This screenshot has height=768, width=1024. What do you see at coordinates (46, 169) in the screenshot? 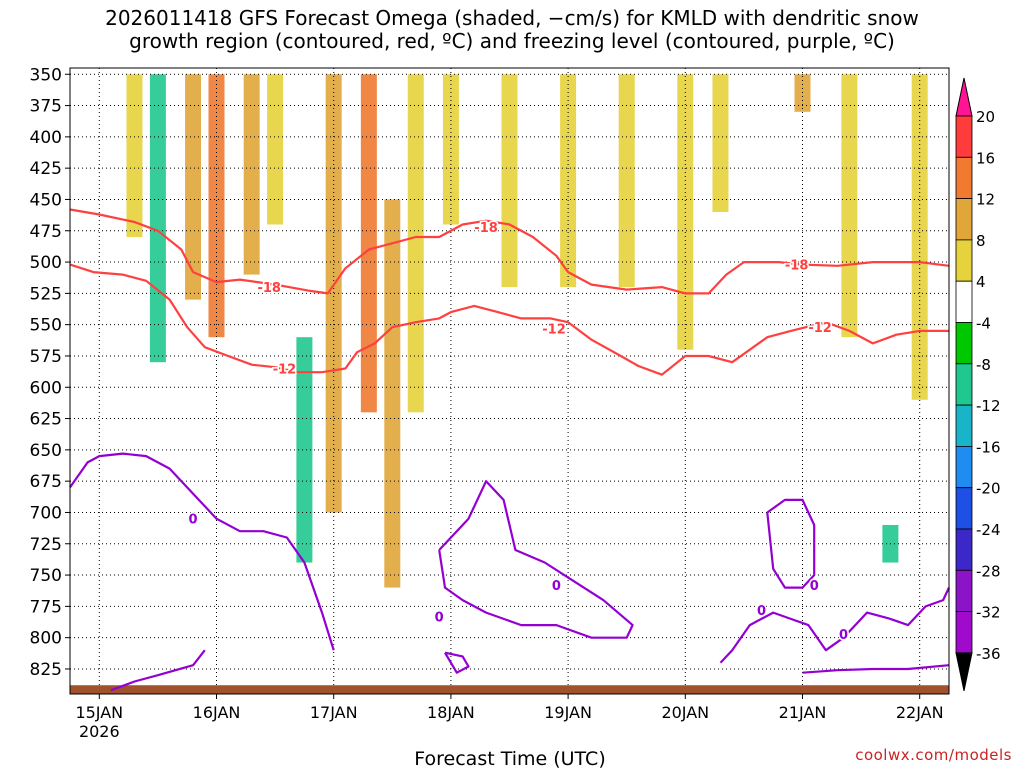
I see `y-tick-label: 425` at bounding box center [46, 169].